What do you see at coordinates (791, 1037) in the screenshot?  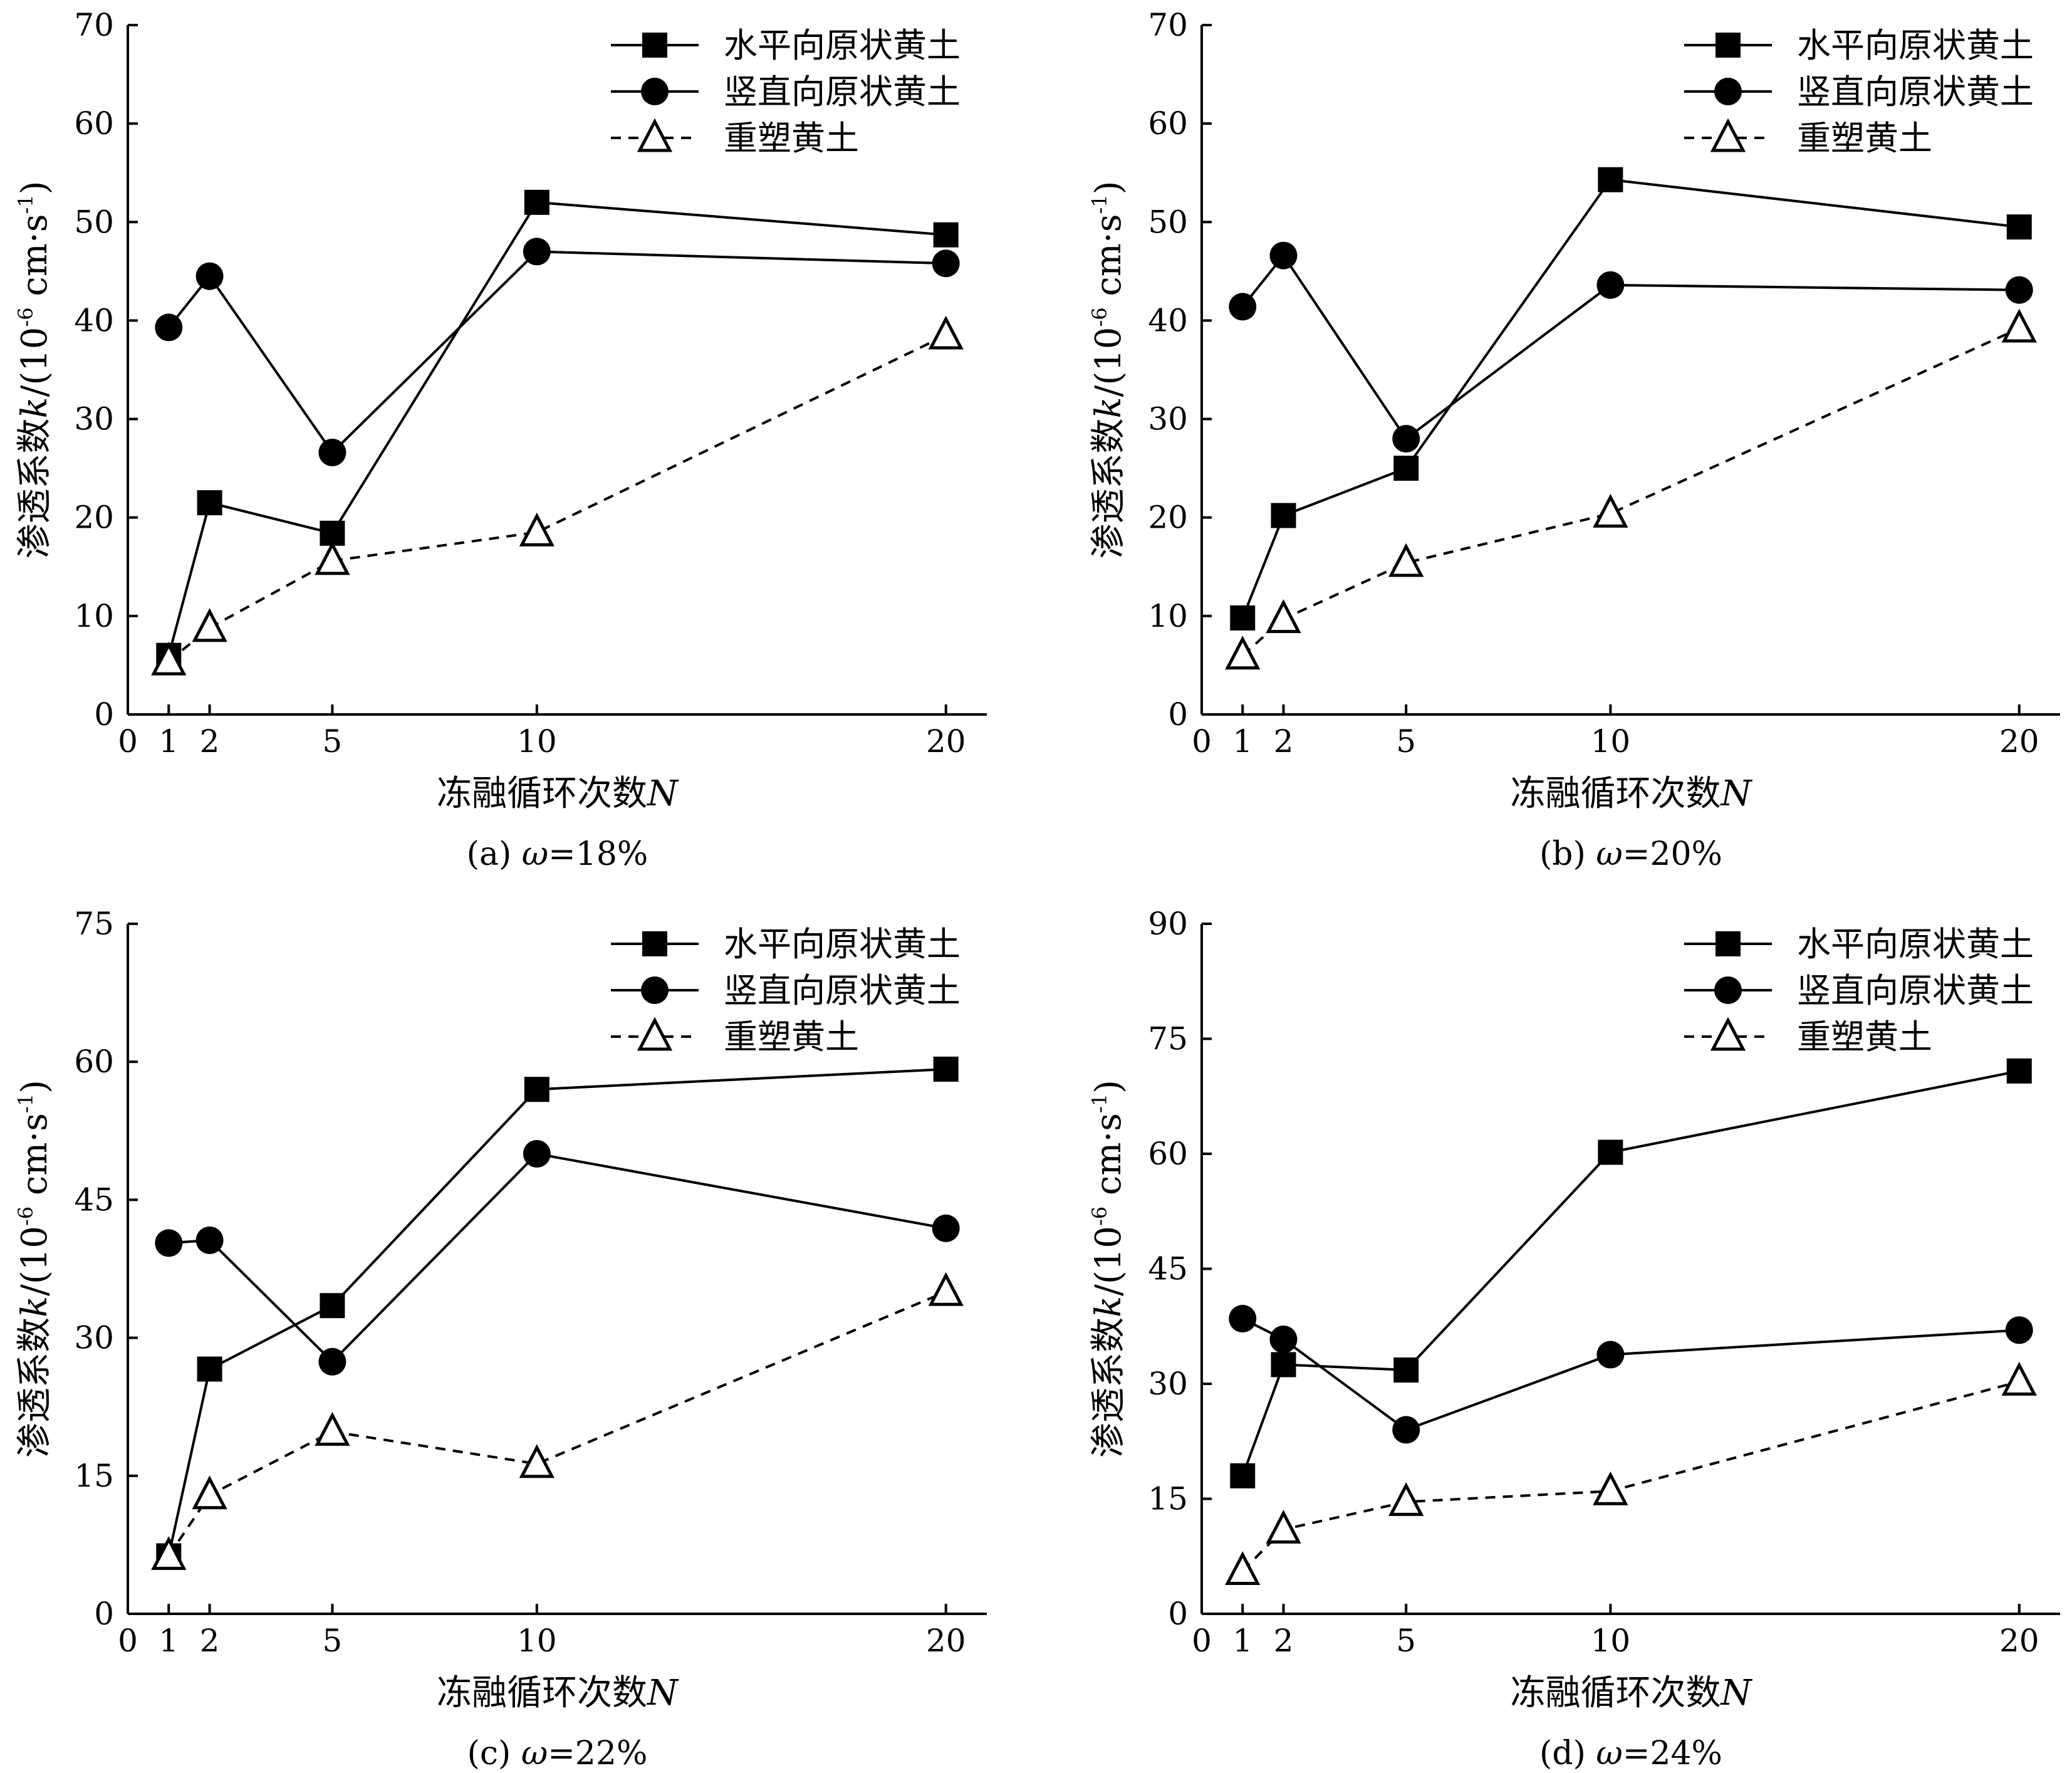 I see `legend-label: 重塑黄土` at bounding box center [791, 1037].